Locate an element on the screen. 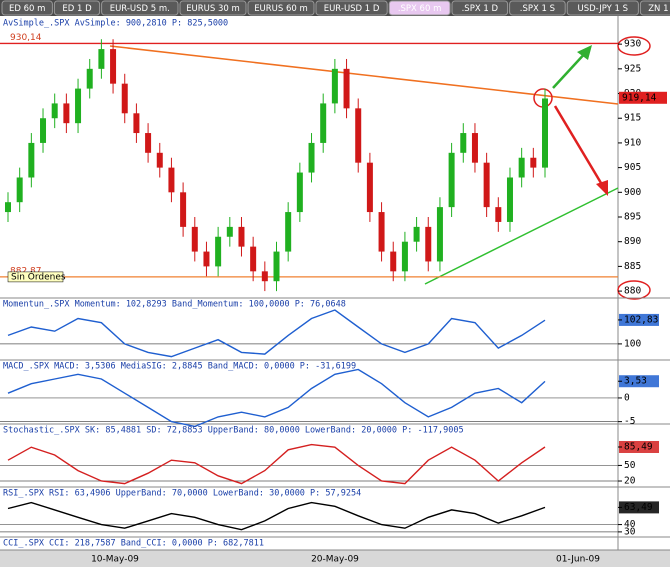  tab-label: .SPX 1 D is located at coordinates (480, 9).